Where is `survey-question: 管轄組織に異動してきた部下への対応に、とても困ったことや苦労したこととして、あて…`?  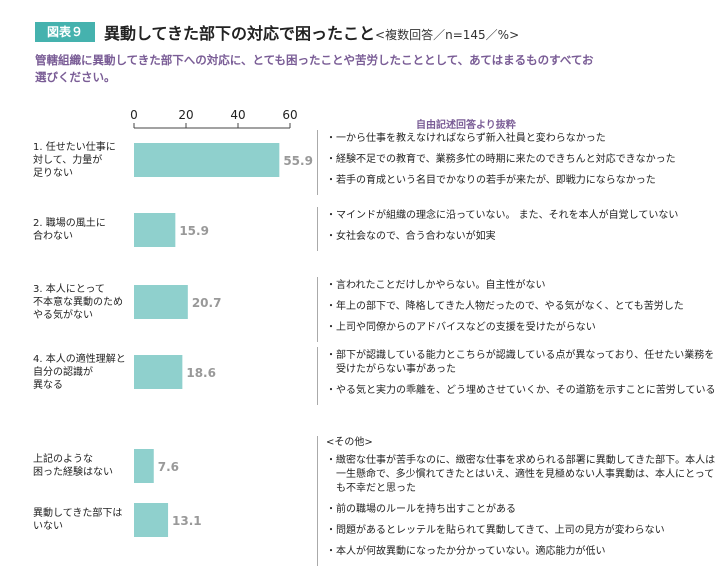
survey-question: 管轄組織に異動してきた部下への対応に、とても困ったことや苦労したこととして、あて… is located at coordinates (314, 68).